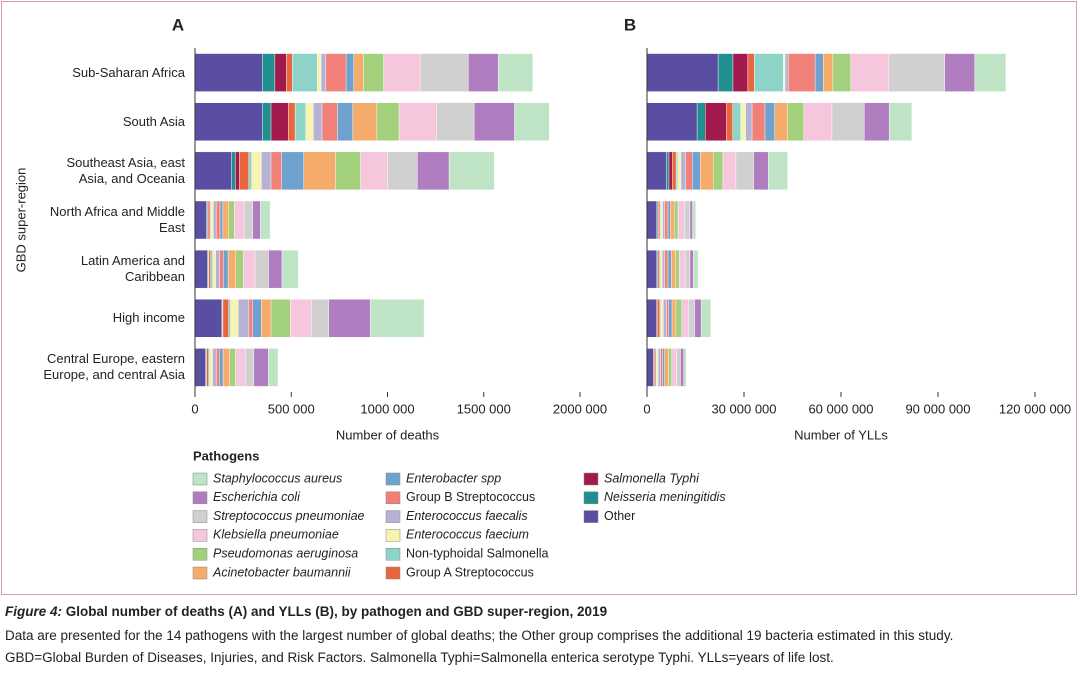 The height and width of the screenshot is (675, 1080). What do you see at coordinates (226, 455) in the screenshot?
I see `legend-title: Pathogens` at bounding box center [226, 455].